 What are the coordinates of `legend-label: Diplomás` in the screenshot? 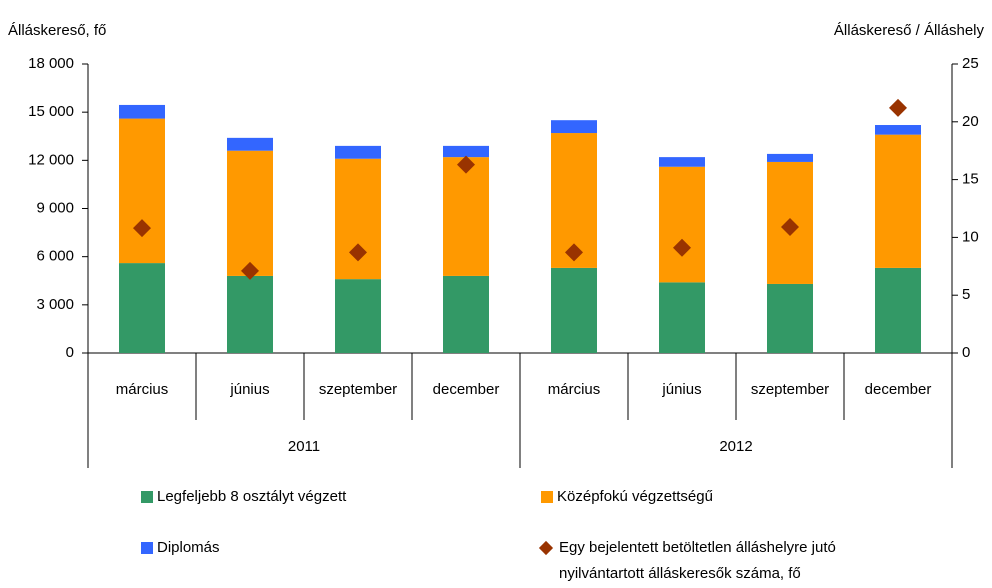 It's located at (188, 547).